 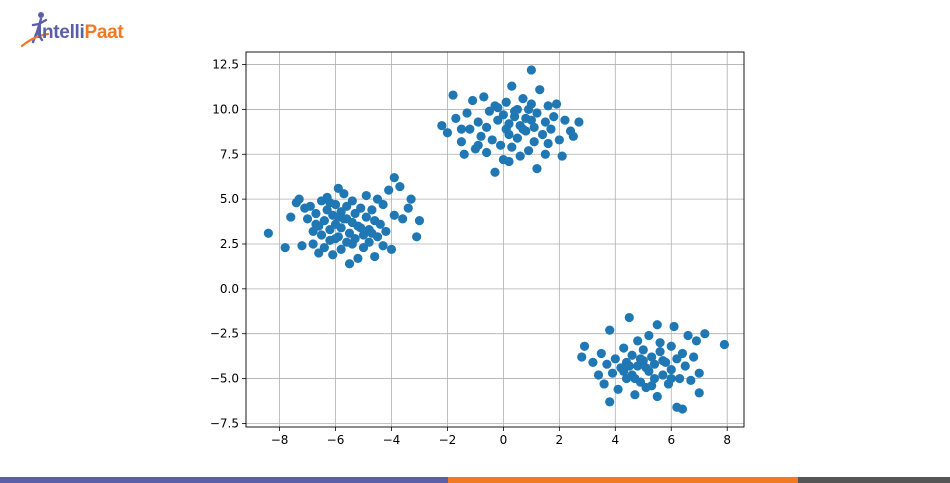 I want to click on footer-bar-purple, so click(x=224, y=480).